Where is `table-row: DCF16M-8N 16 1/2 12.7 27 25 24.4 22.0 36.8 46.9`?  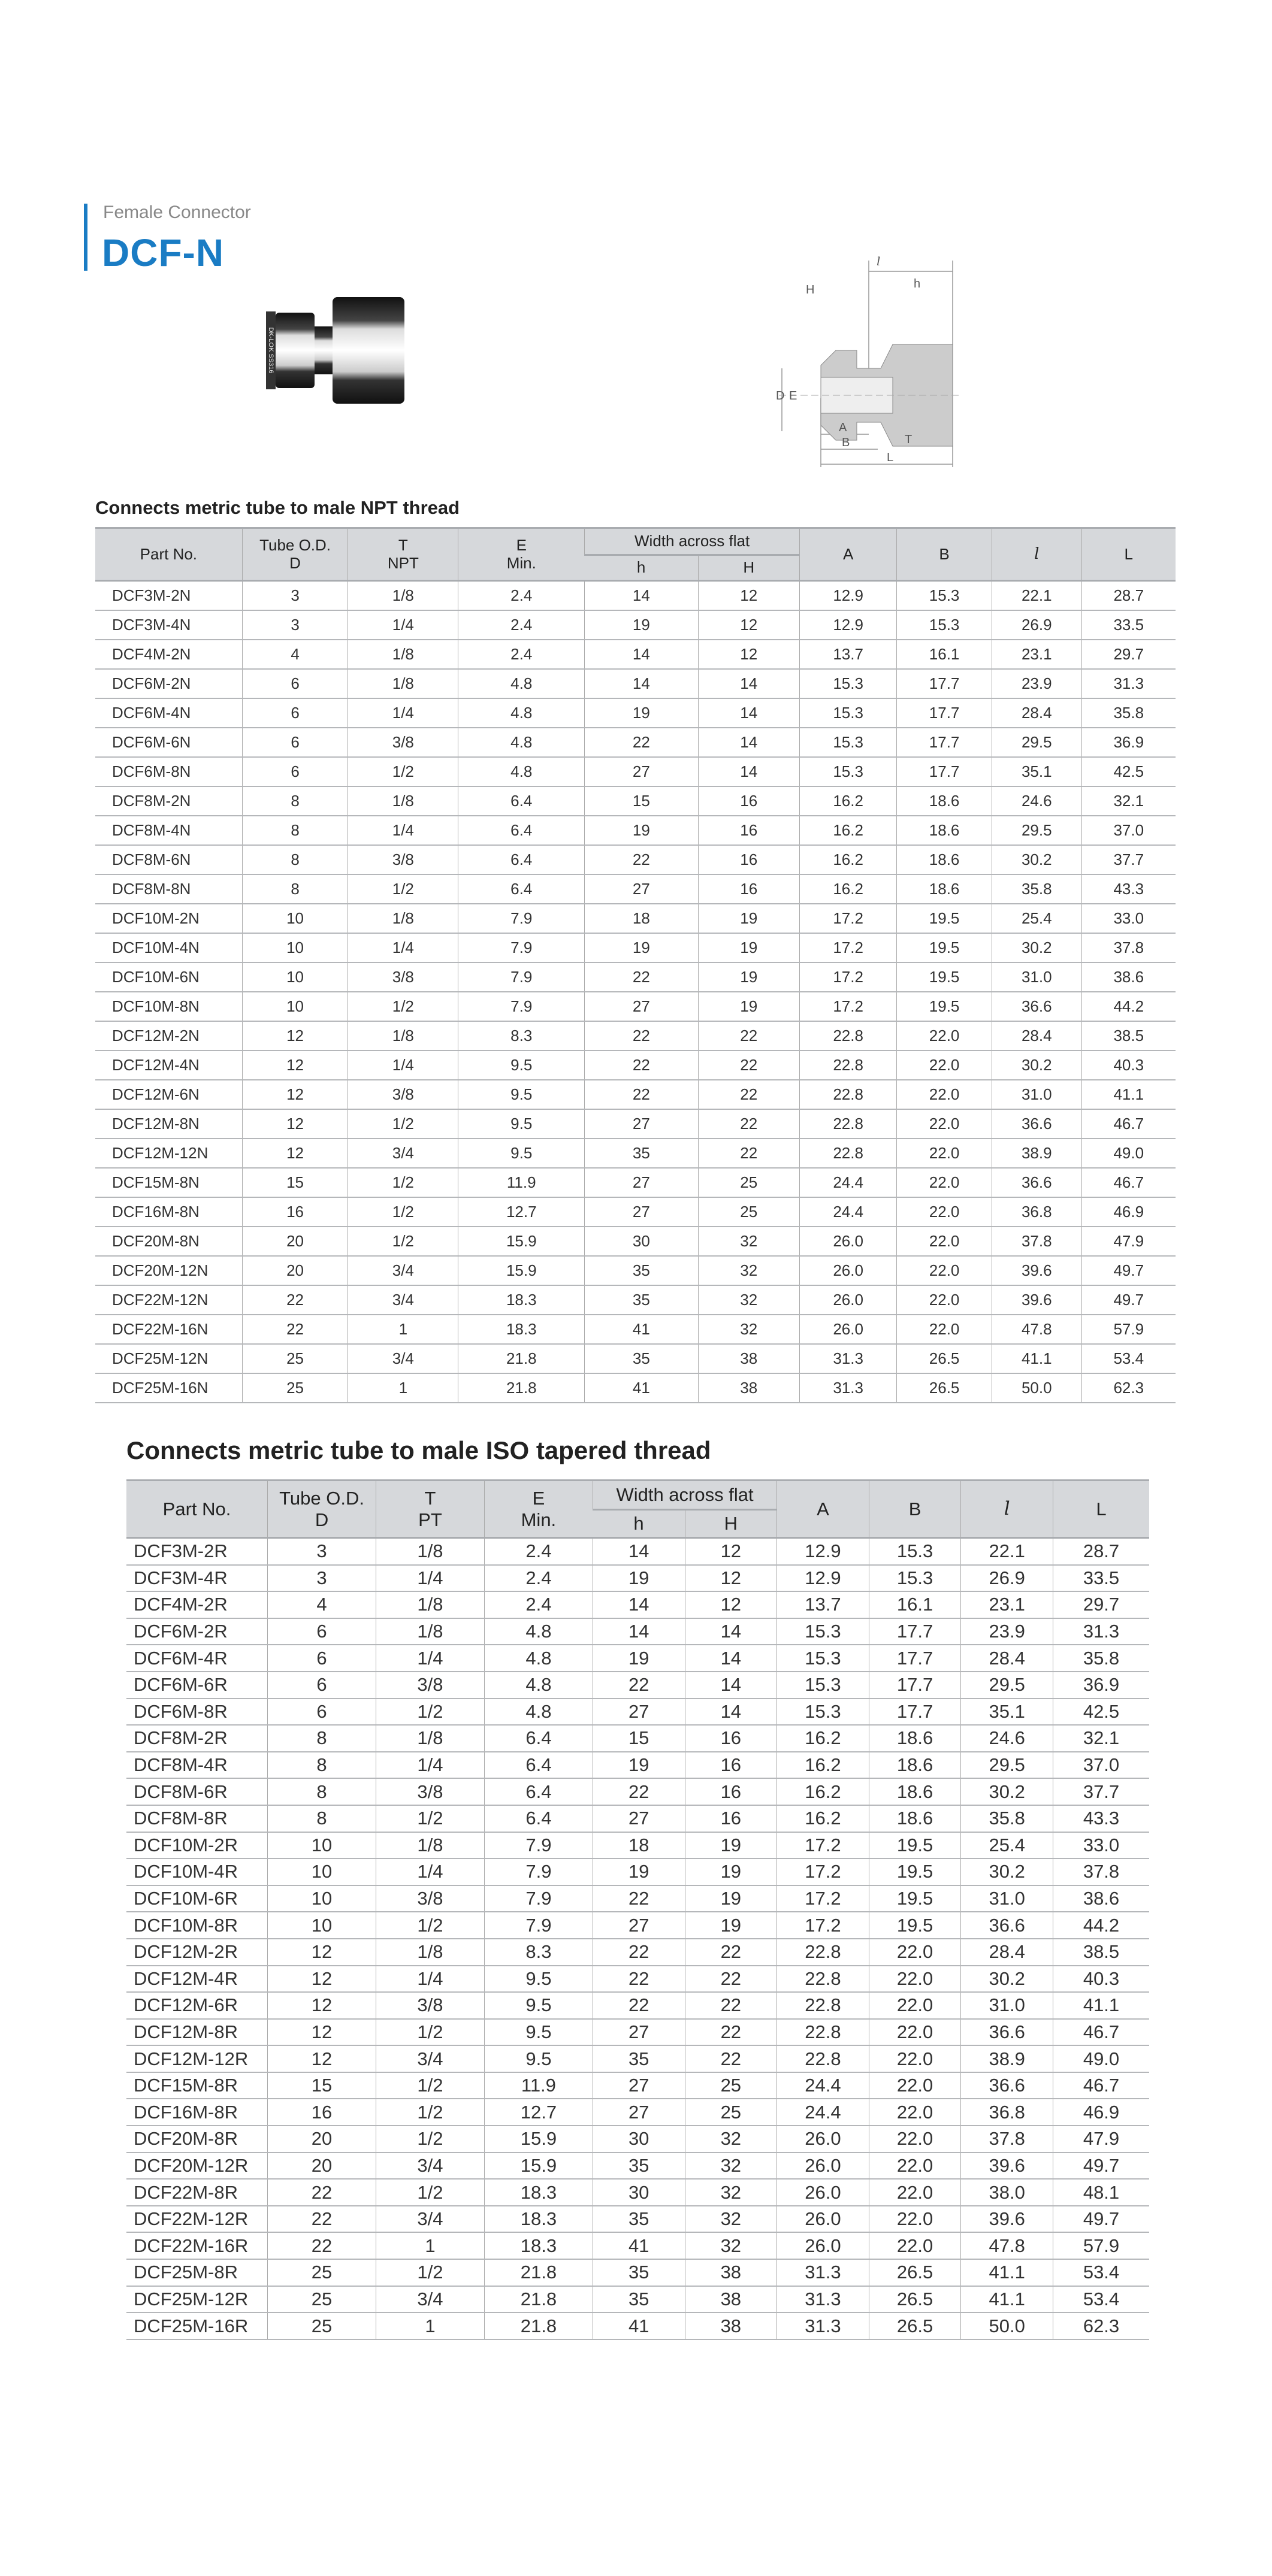 table-row: DCF16M-8N 16 1/2 12.7 27 25 24.4 22.0 36.8 46.9 is located at coordinates (635, 1212).